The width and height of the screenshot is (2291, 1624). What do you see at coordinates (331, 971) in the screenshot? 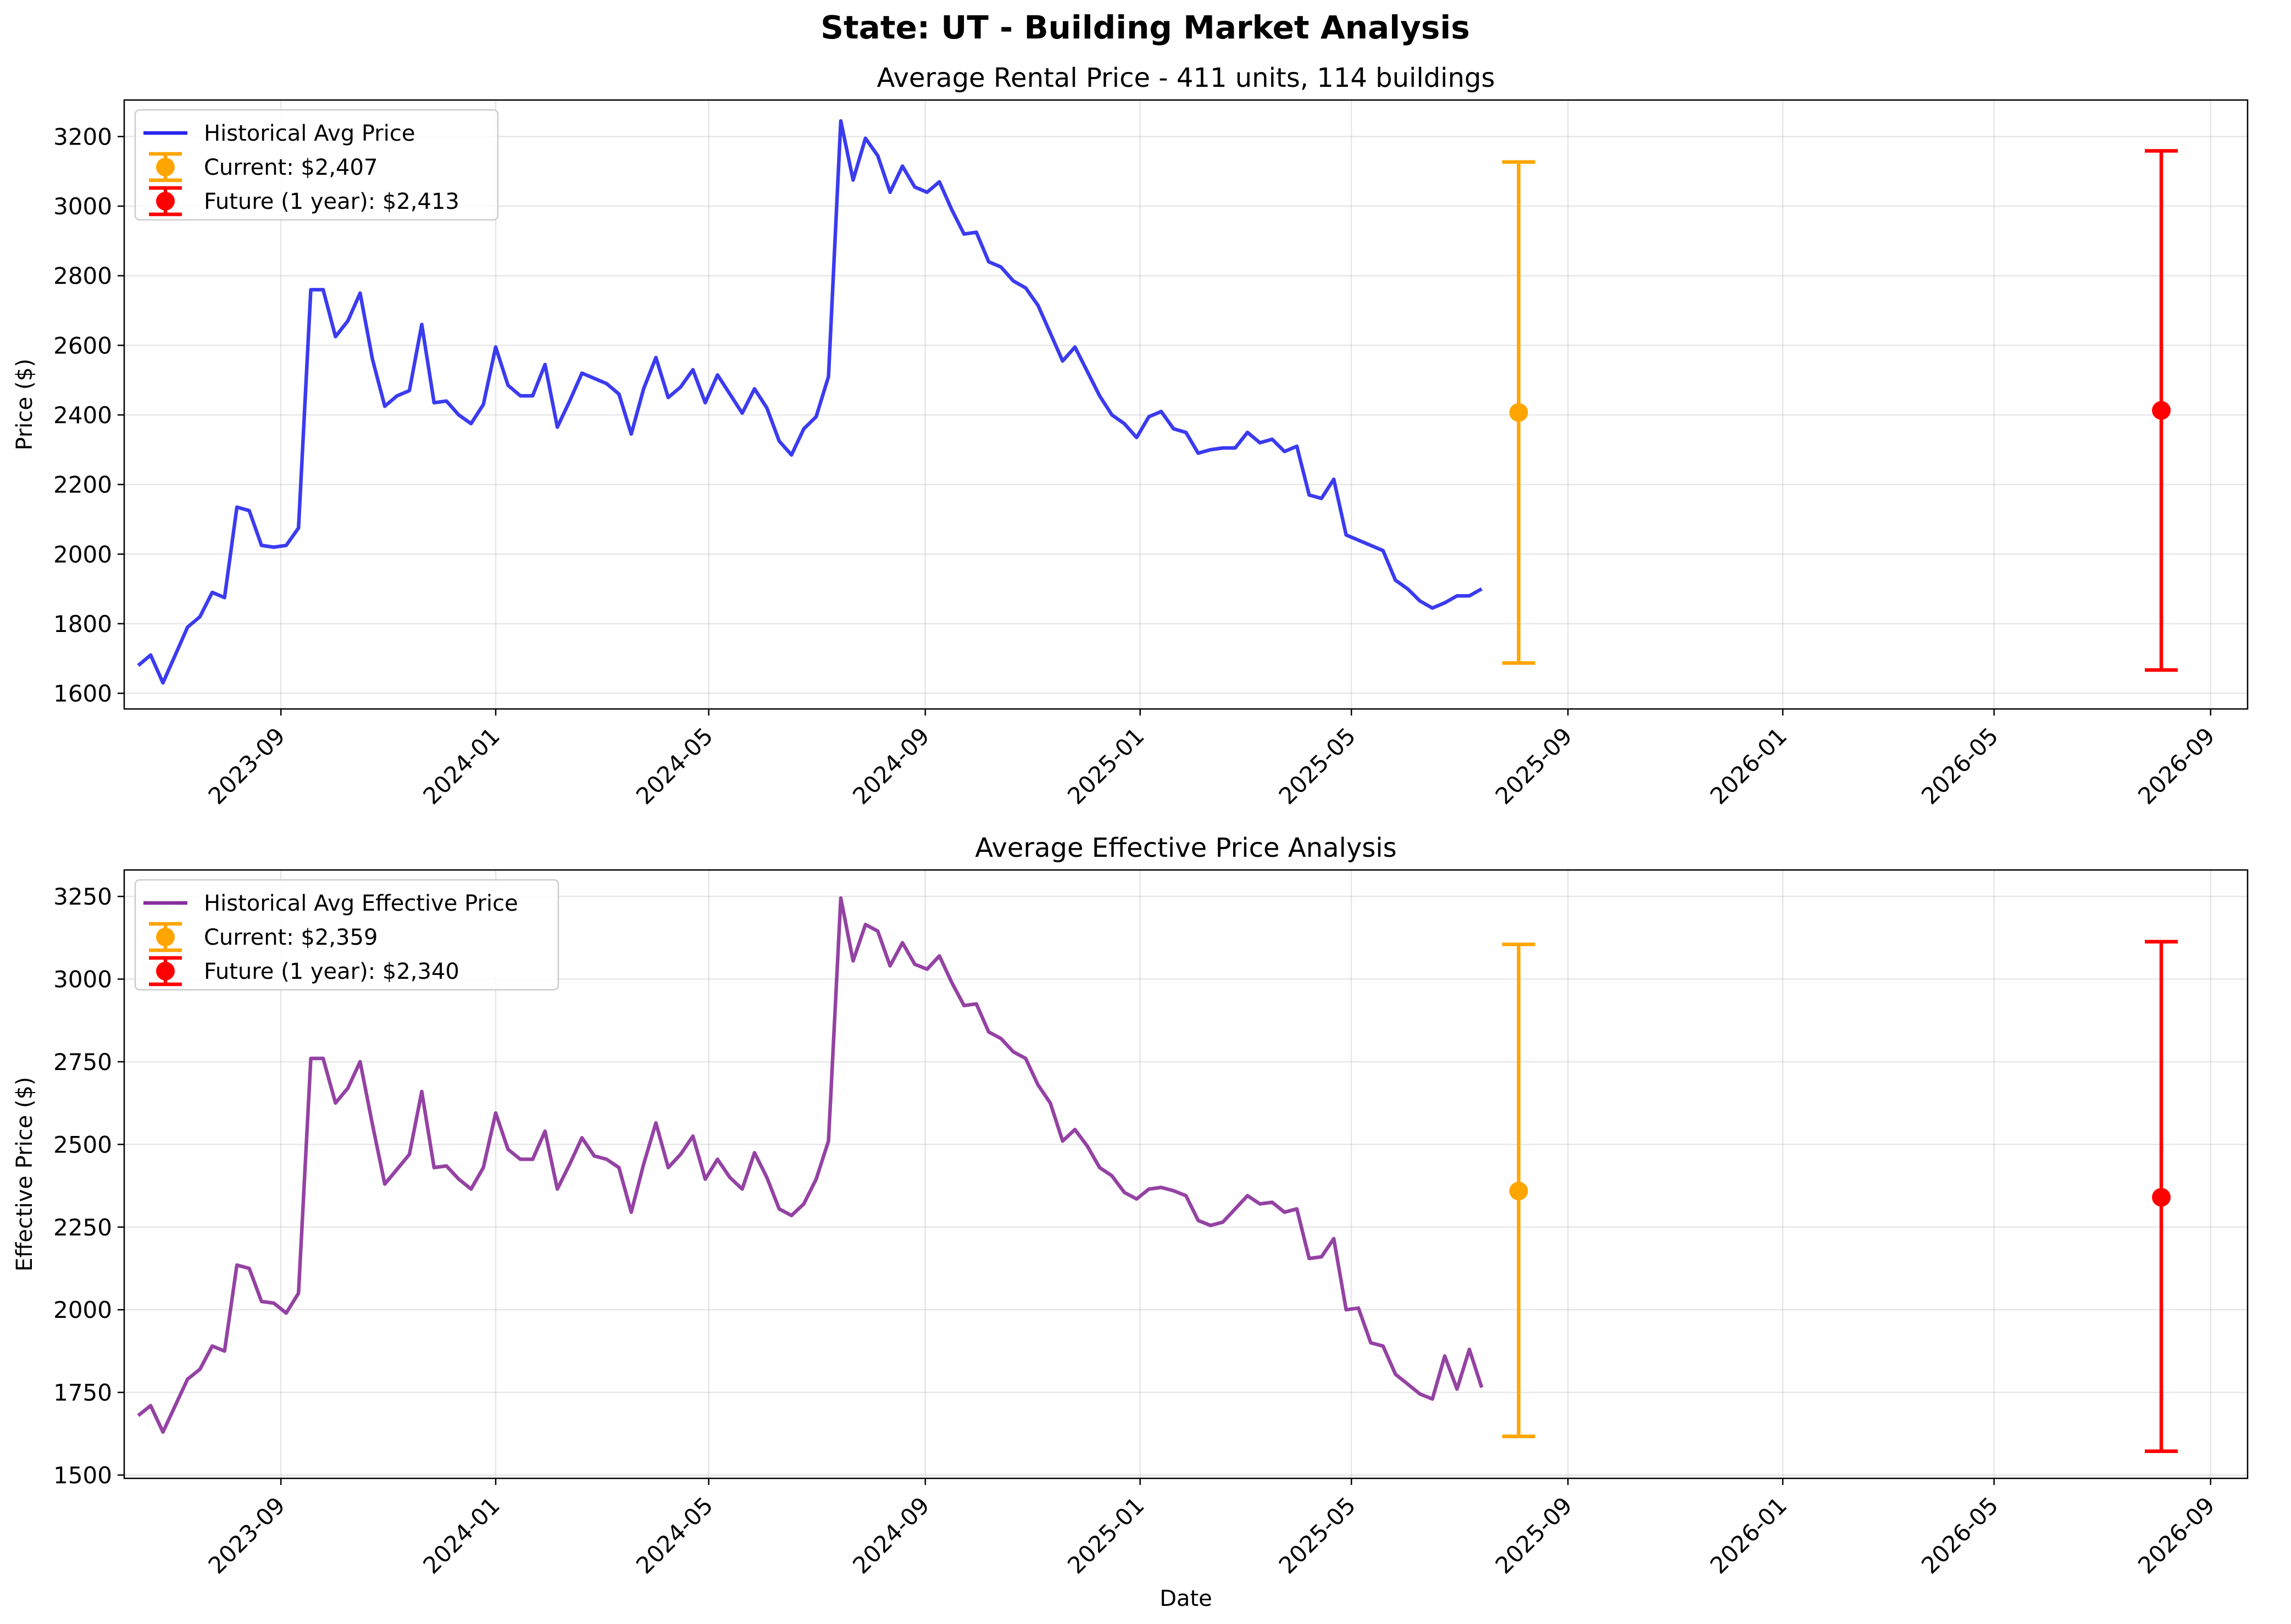
I see `legend-future-label: Future (1 year): $2,340` at bounding box center [331, 971].